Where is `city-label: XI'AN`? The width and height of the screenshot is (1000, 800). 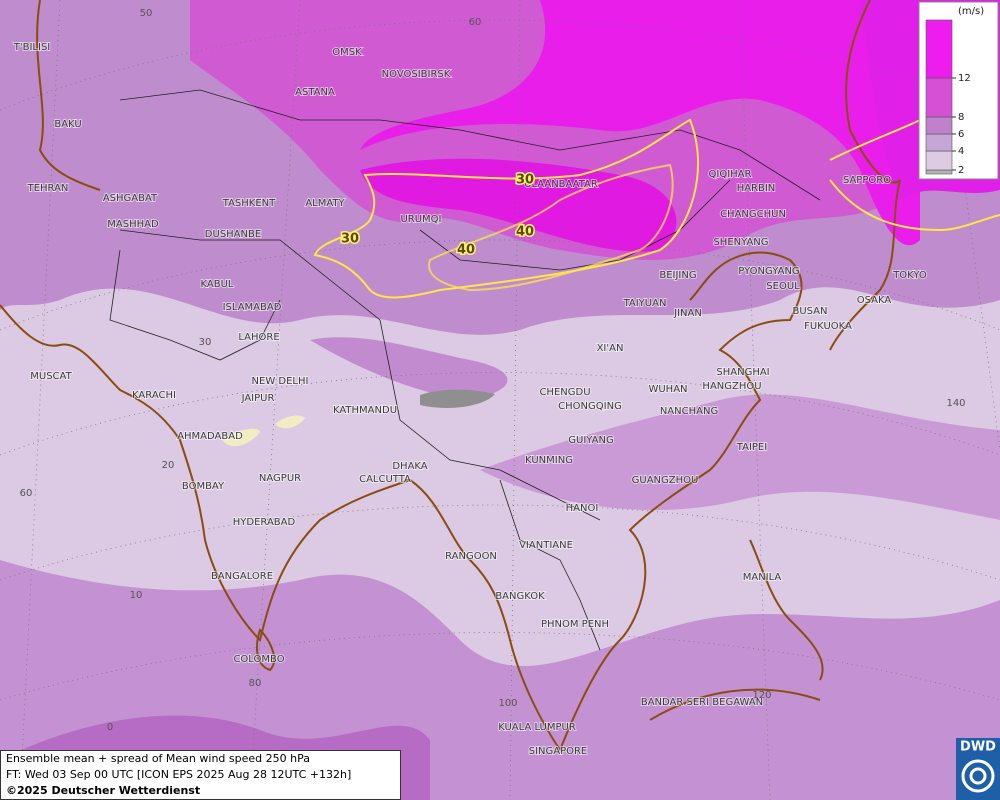 city-label: XI'AN is located at coordinates (610, 348).